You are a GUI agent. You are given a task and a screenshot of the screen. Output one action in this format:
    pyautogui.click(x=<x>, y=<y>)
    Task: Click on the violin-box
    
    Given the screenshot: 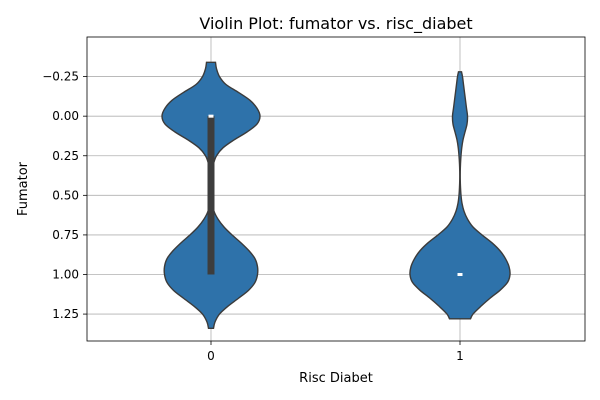 What is the action you would take?
    pyautogui.click(x=211, y=195)
    